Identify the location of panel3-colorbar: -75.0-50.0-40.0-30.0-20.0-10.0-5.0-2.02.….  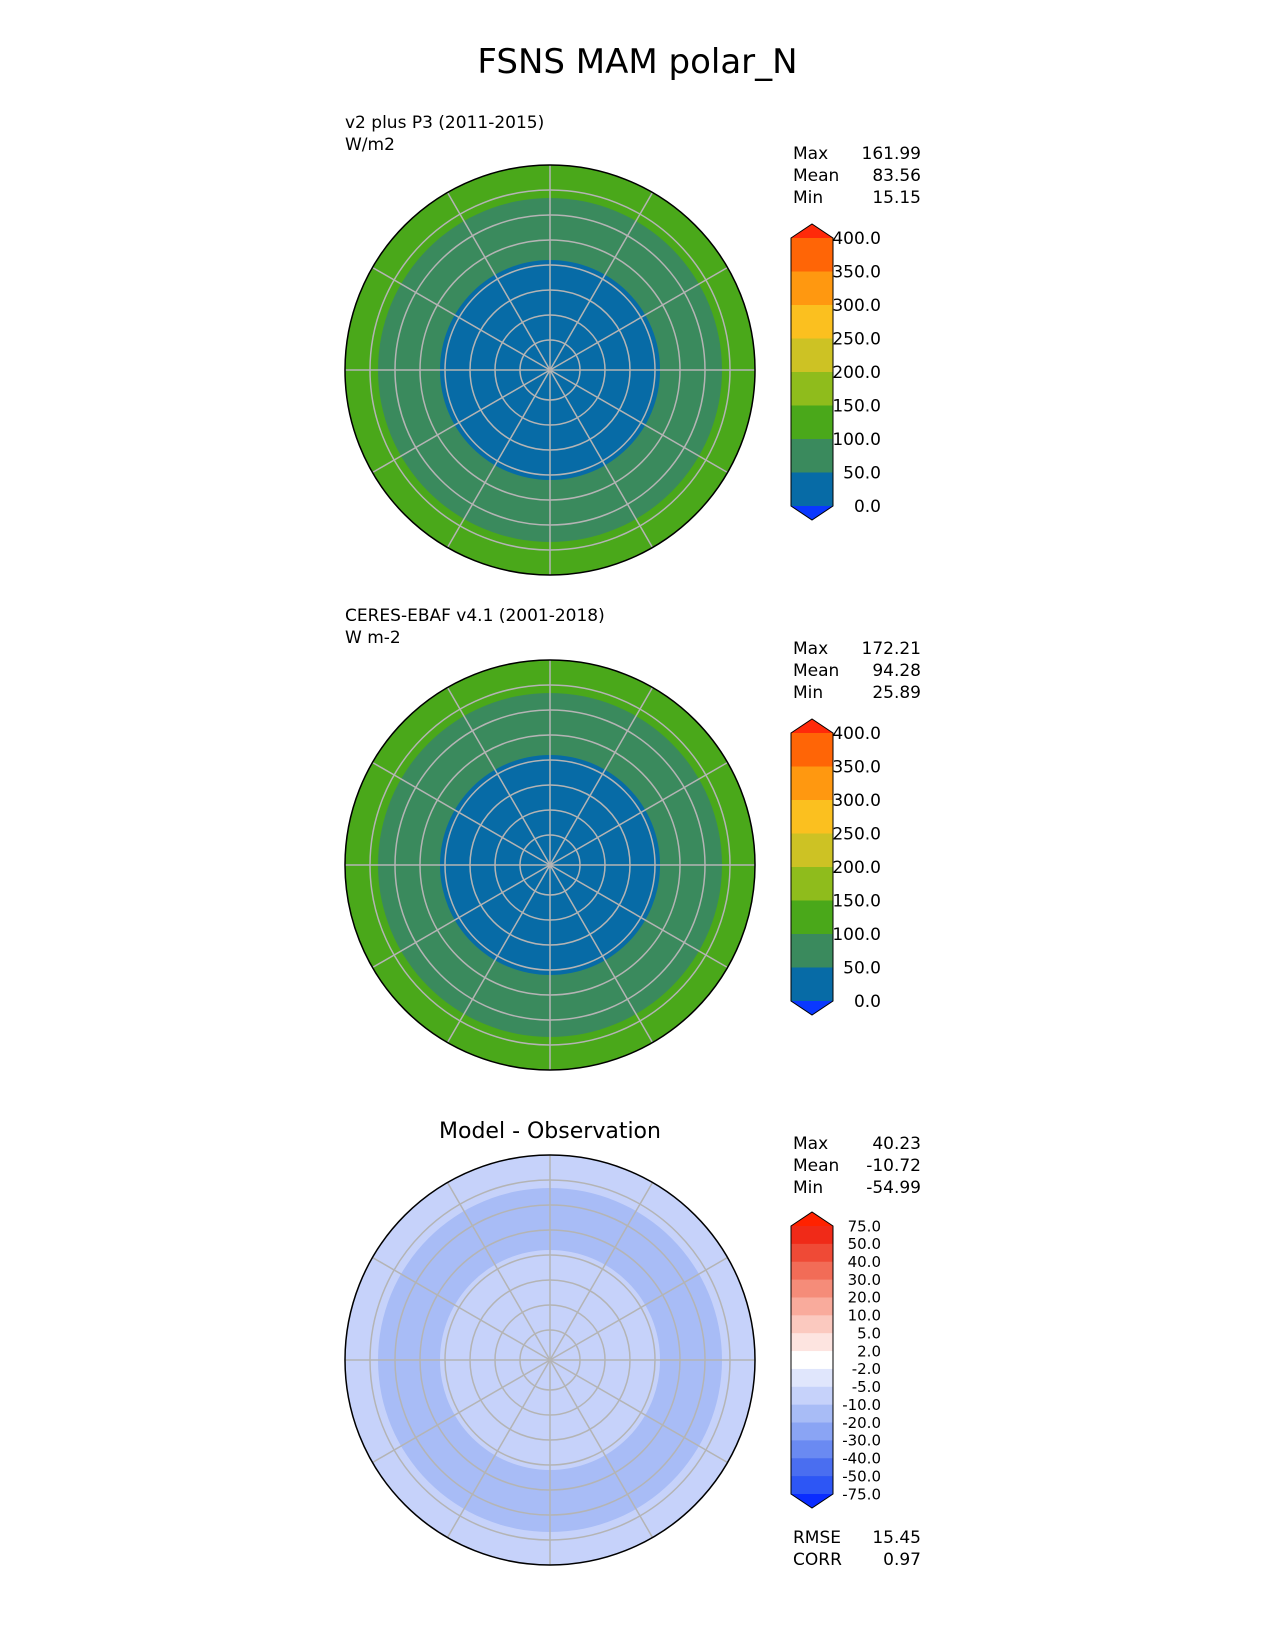
(835, 1360).